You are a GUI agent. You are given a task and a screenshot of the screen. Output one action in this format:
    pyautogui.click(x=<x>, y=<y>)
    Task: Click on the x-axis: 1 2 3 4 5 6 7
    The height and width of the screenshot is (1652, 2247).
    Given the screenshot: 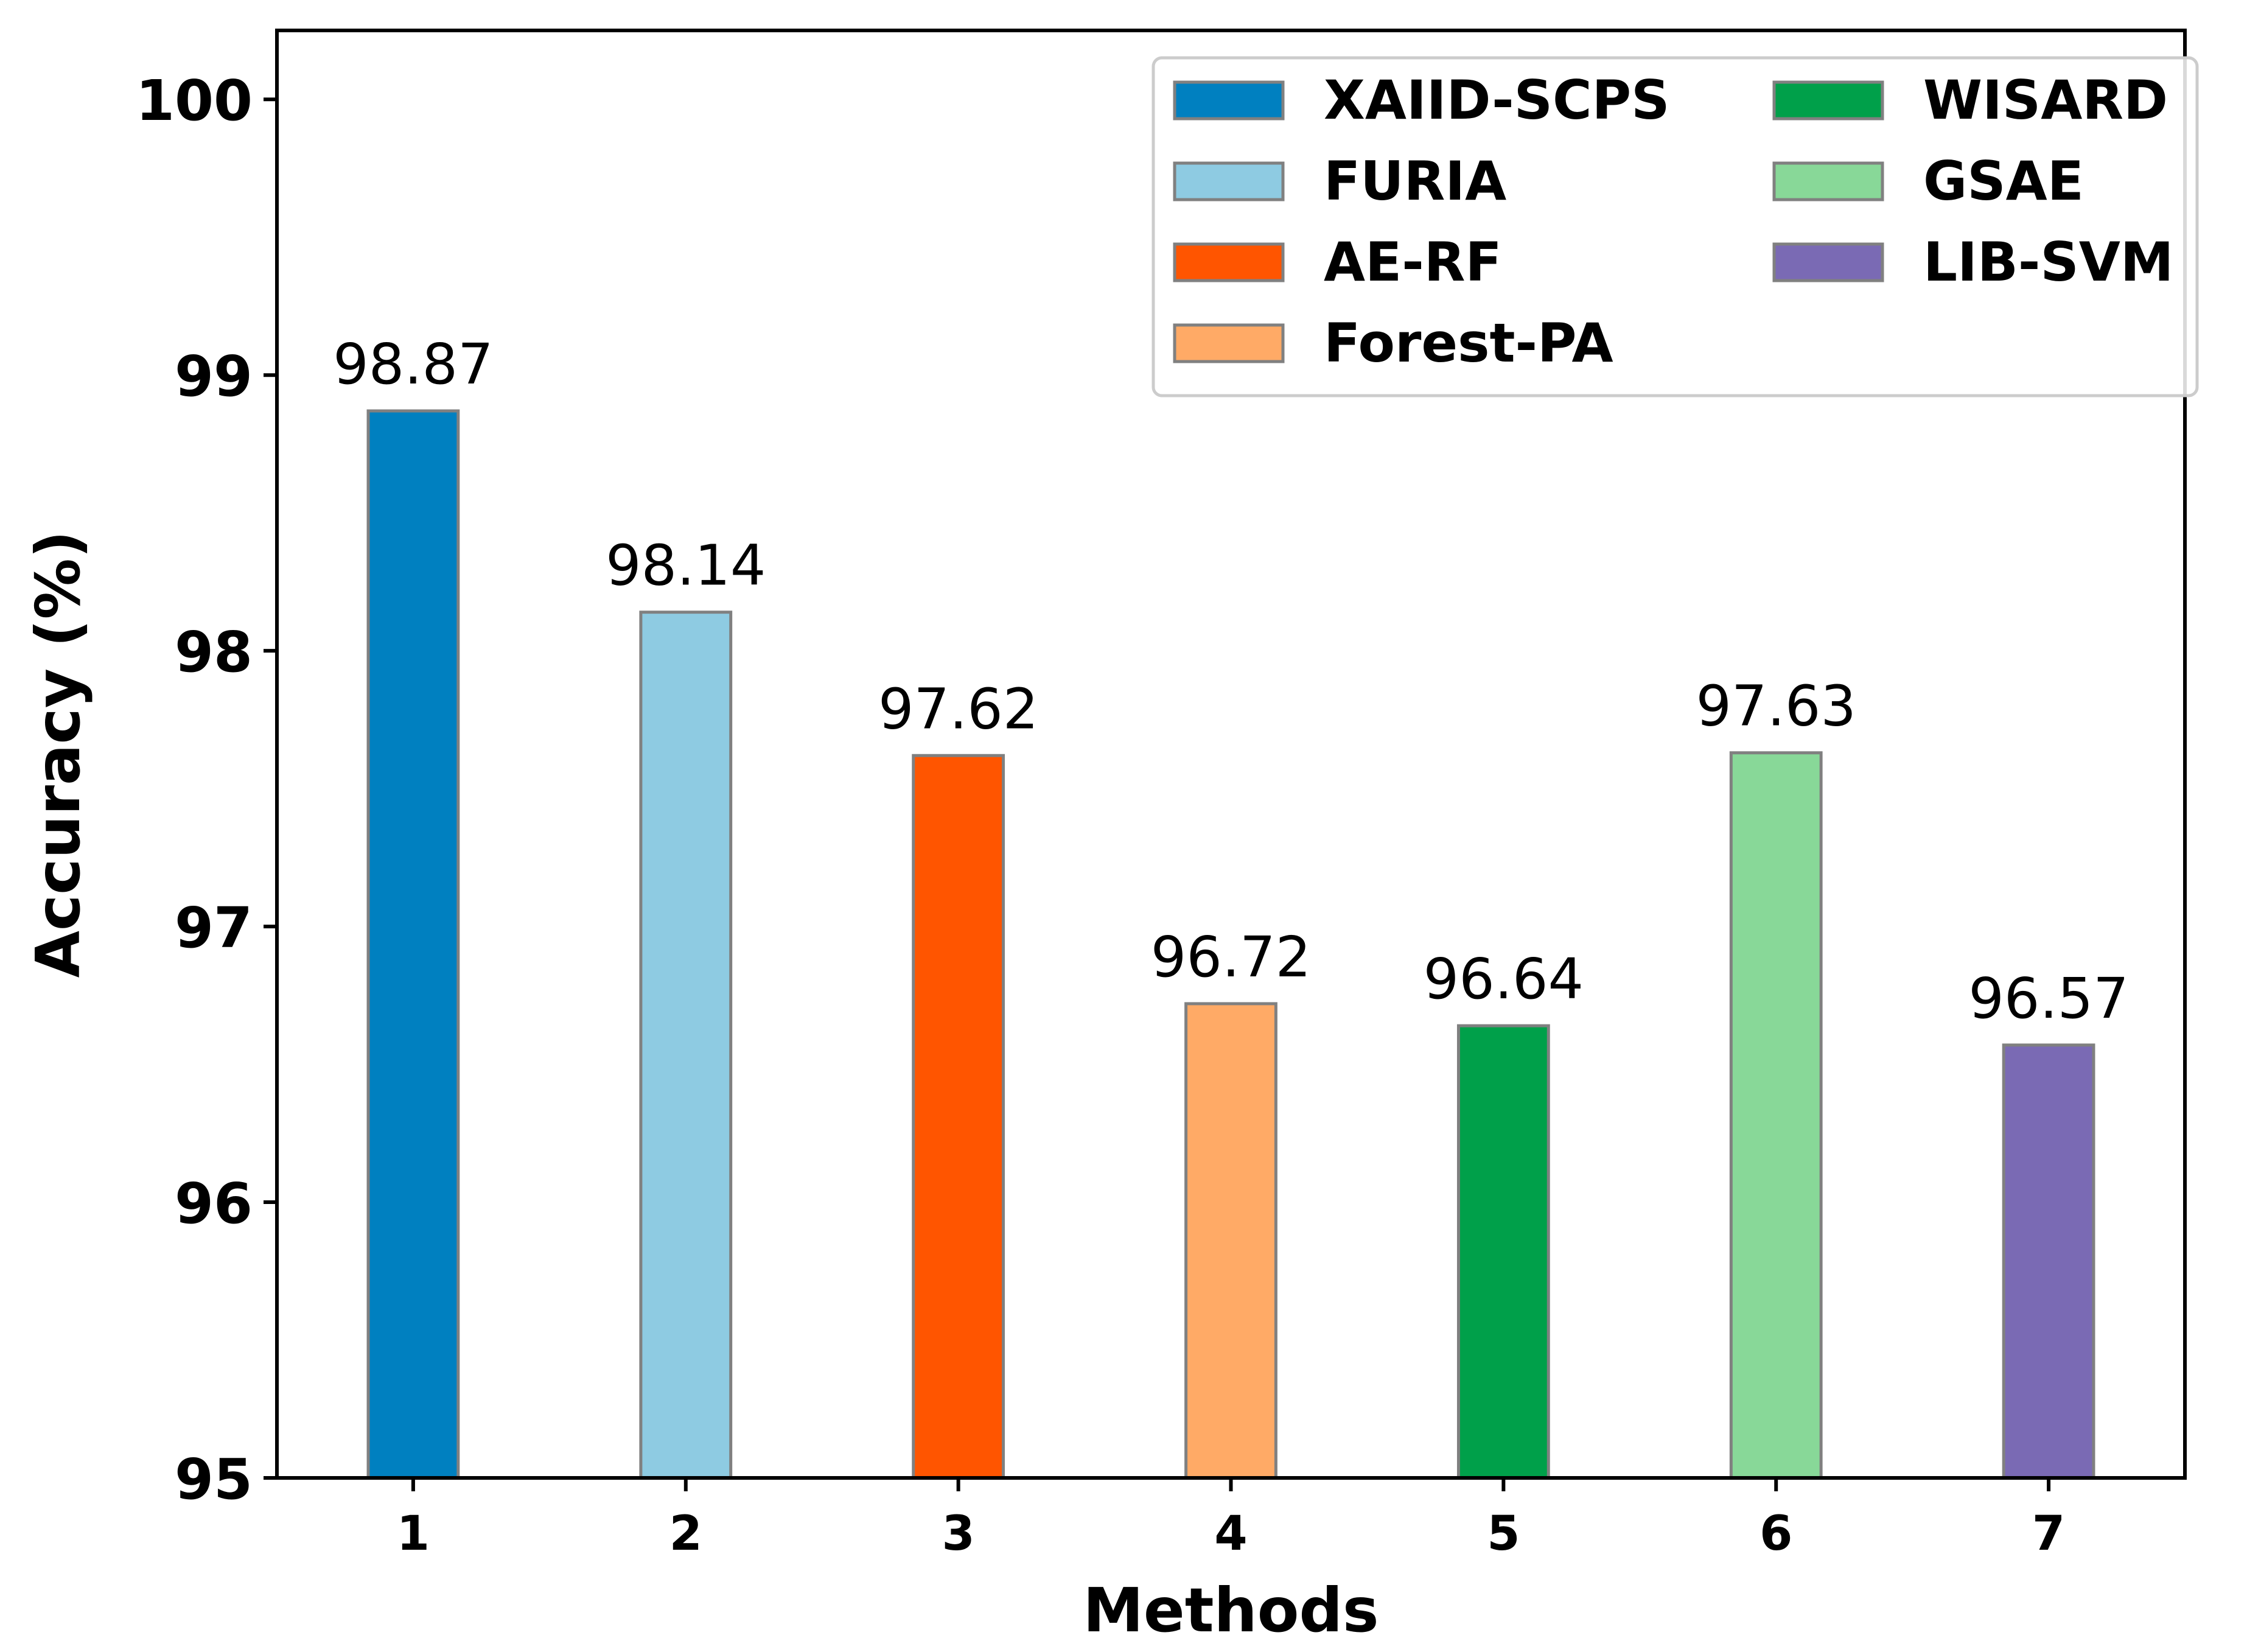 What is the action you would take?
    pyautogui.click(x=1231, y=1519)
    